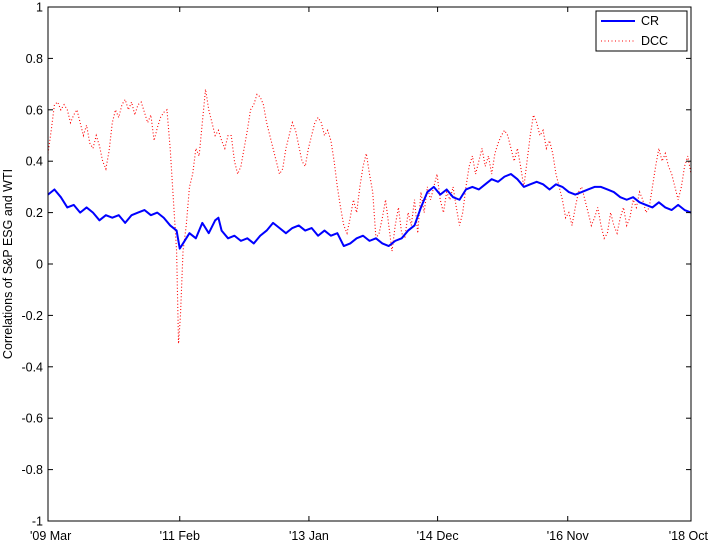 The width and height of the screenshot is (709, 541). I want to click on x-tick-label: '09 Mar, so click(50, 535).